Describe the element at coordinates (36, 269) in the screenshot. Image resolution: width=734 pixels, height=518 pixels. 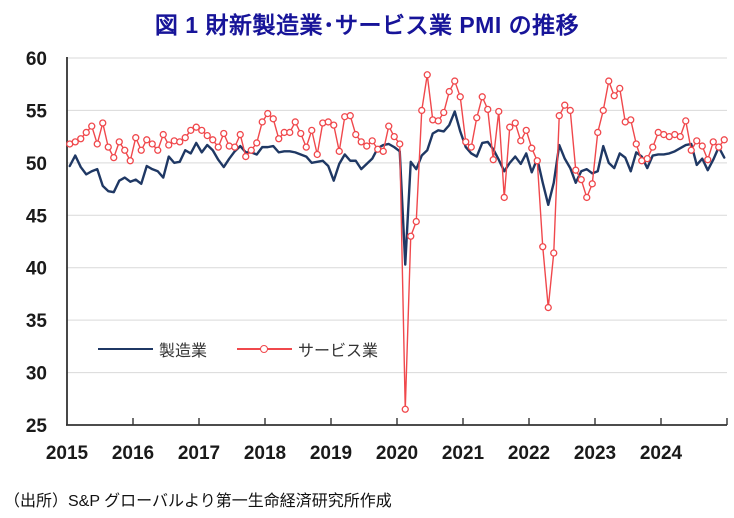
I see `y-tick-label: 40` at that location.